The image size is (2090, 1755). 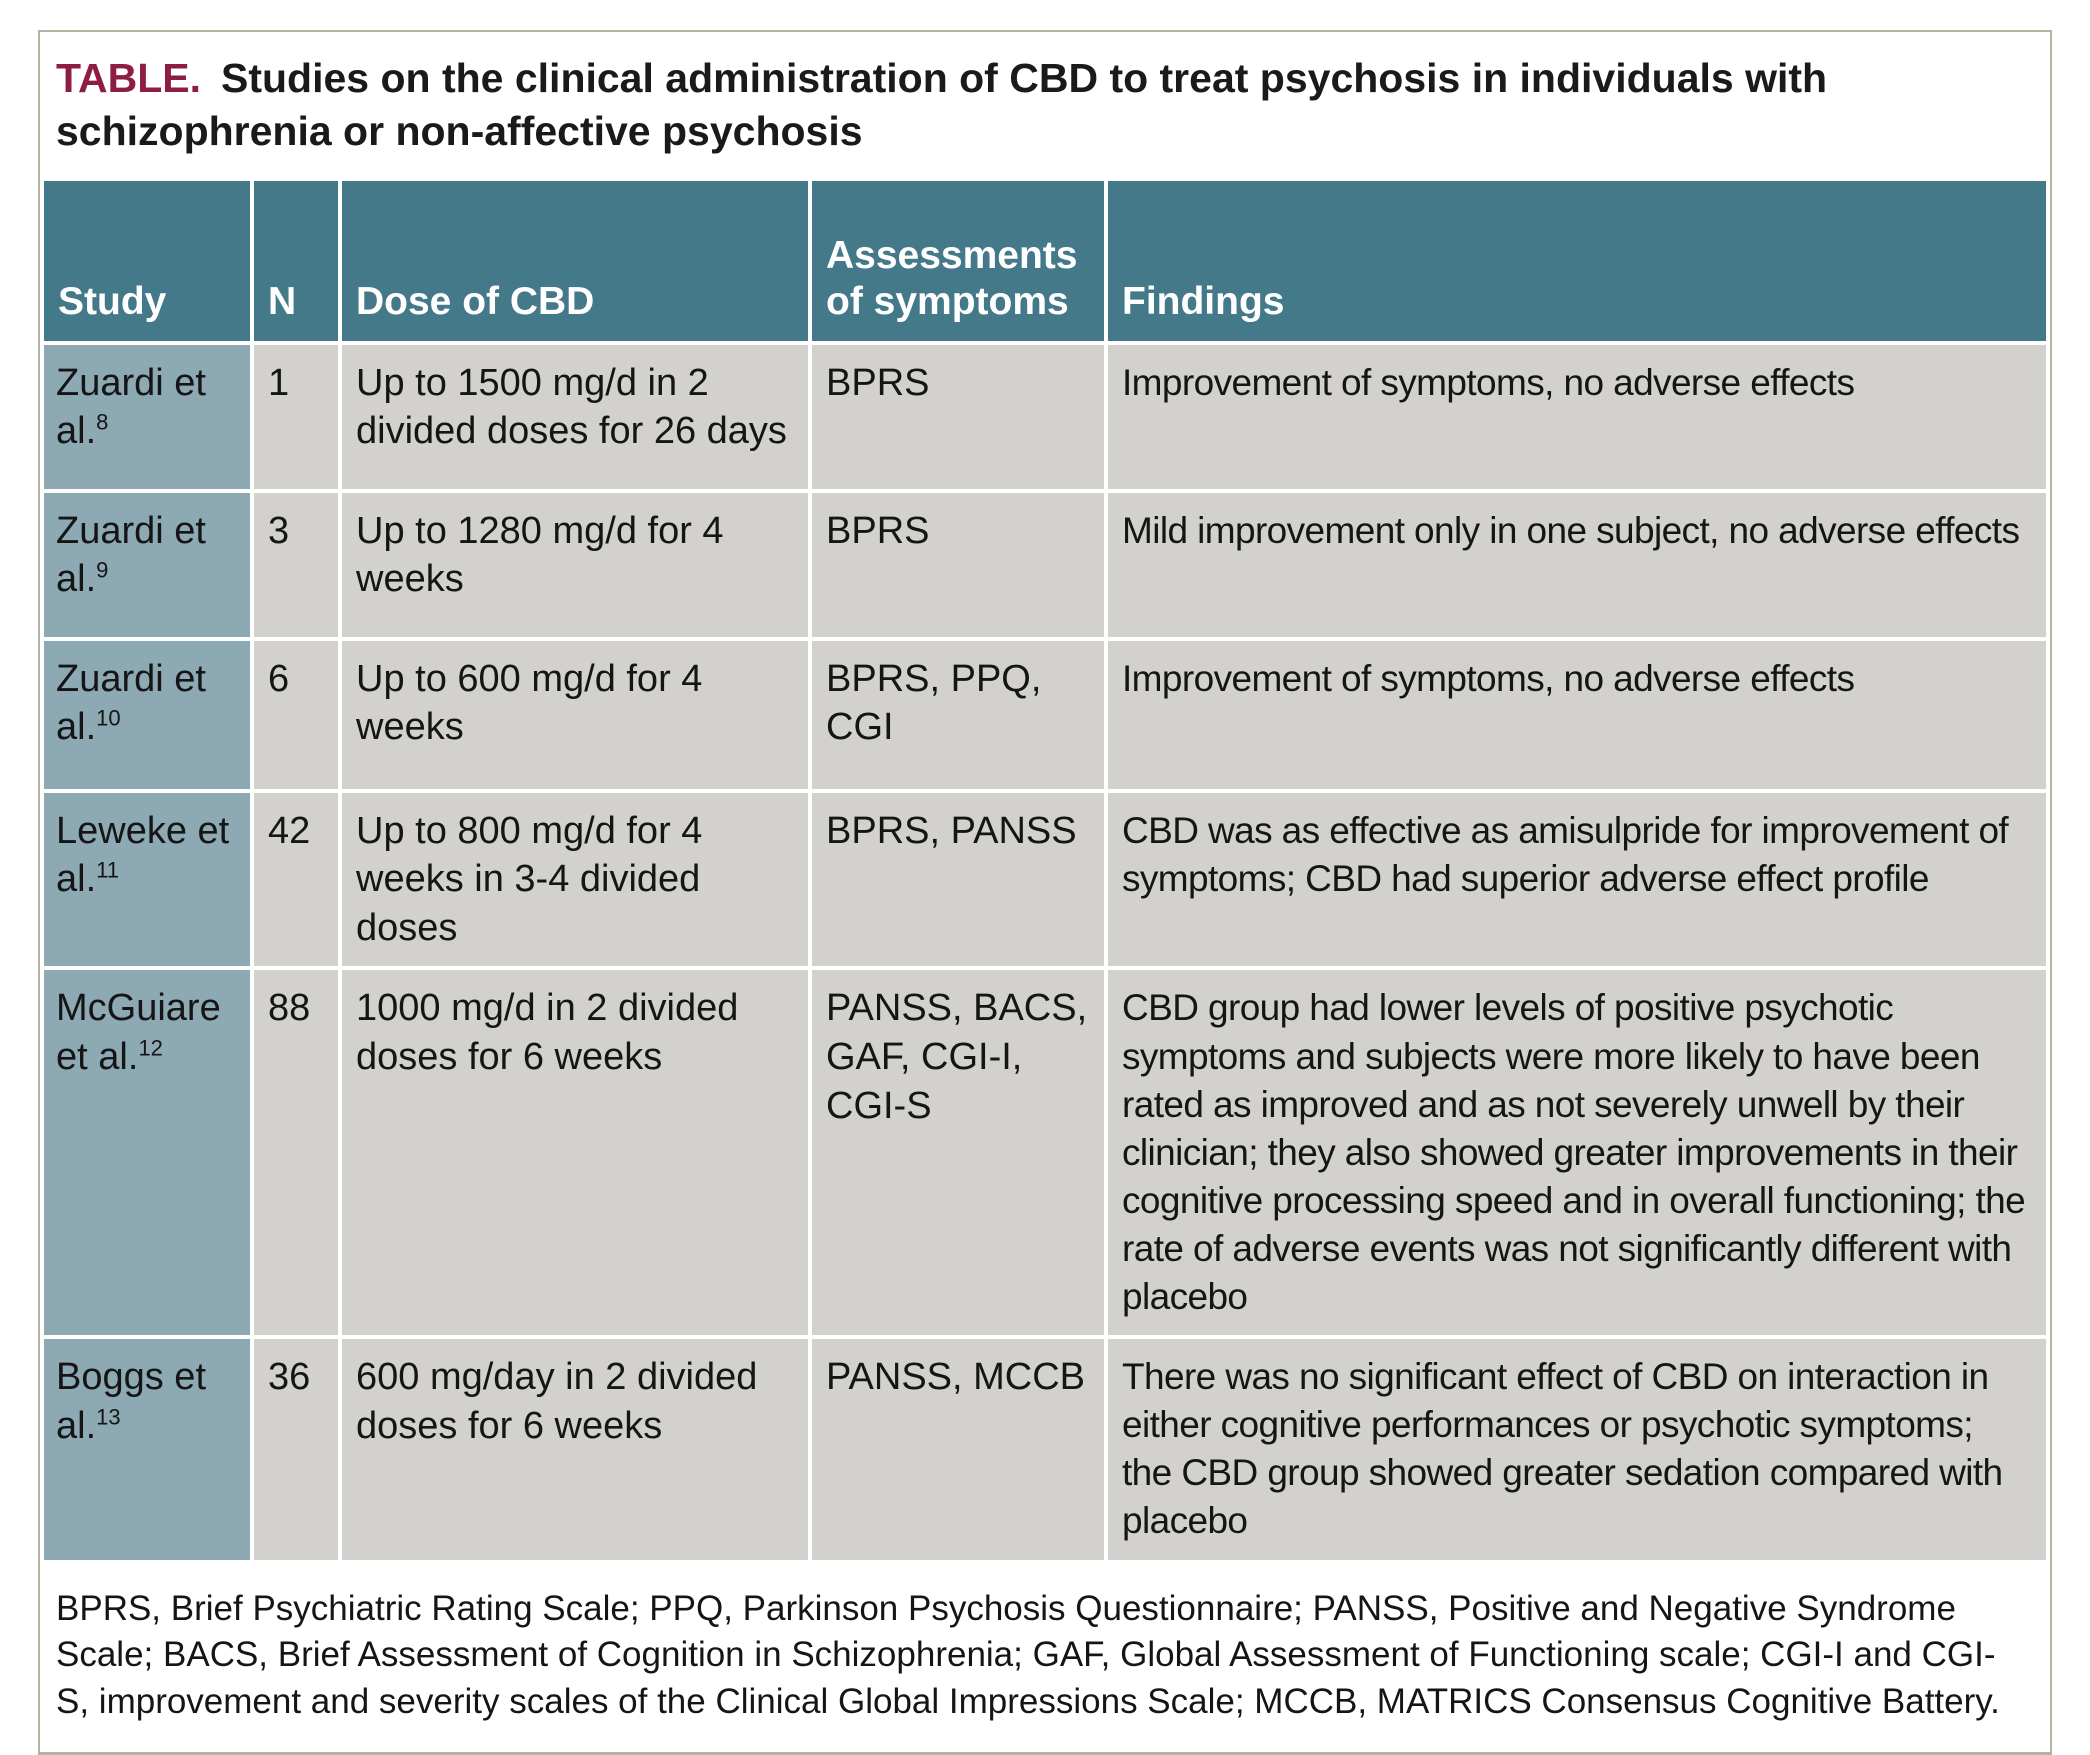 I want to click on study-name: McGuiare et al.12, so click(x=147, y=1153).